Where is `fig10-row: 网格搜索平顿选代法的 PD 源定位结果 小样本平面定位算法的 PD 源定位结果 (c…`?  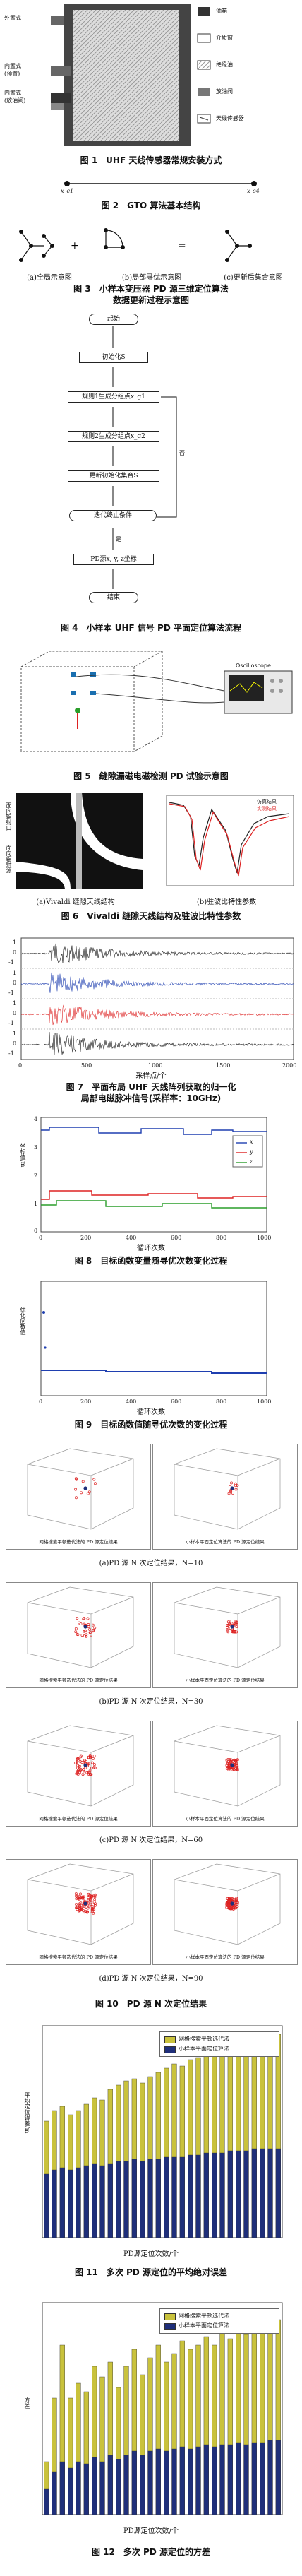 fig10-row: 网格搜索平顿选代法的 PD 源定位结果 小样本平面定位算法的 PD 源定位结果 (c… is located at coordinates (151, 1785).